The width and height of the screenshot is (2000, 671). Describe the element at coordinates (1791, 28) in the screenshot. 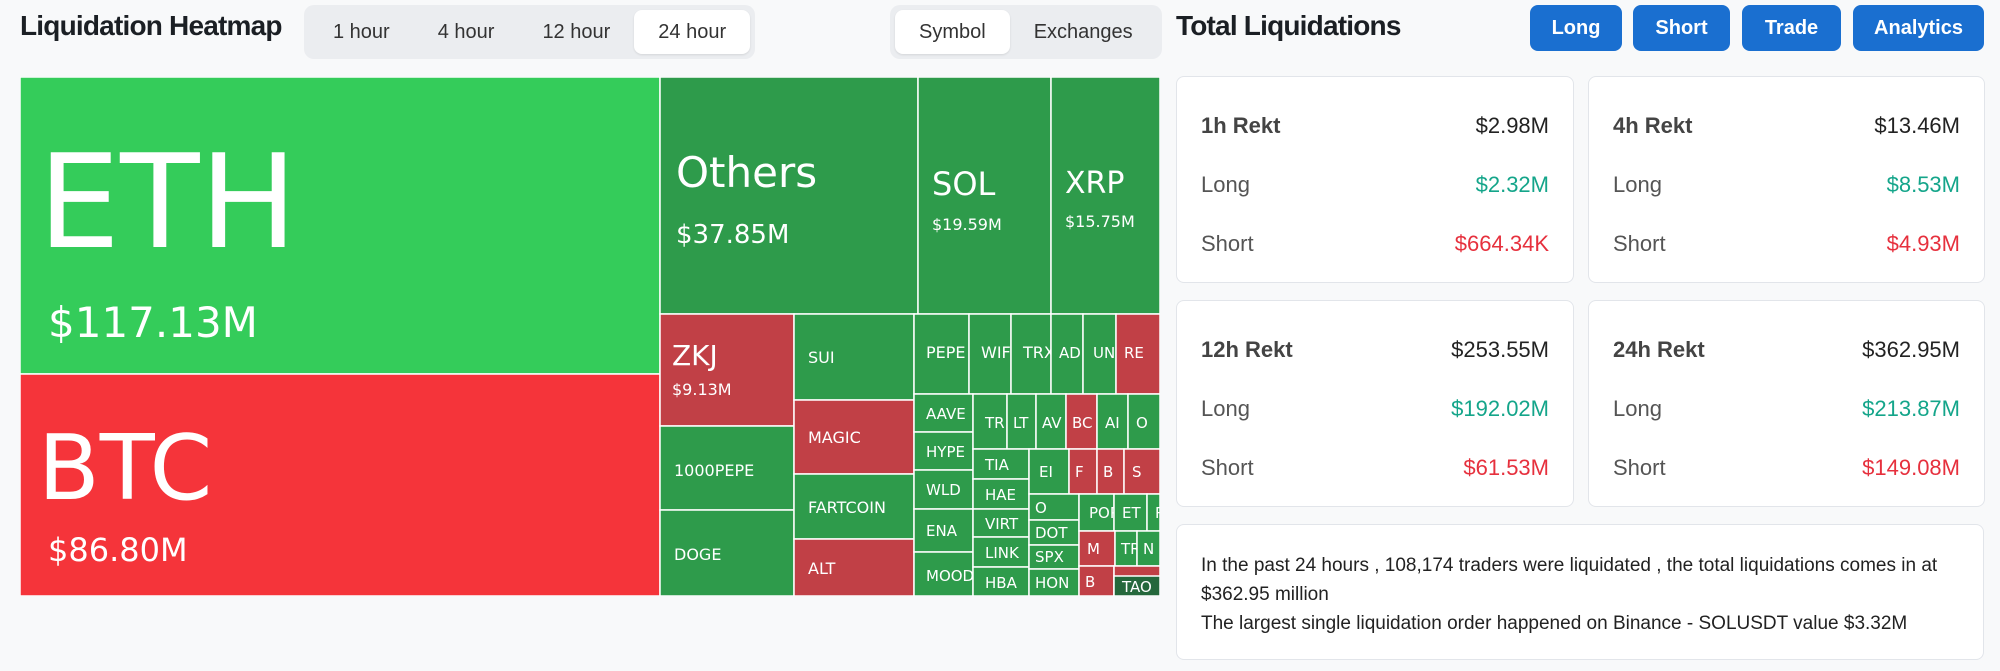

I see `trade-button: Trade` at that location.